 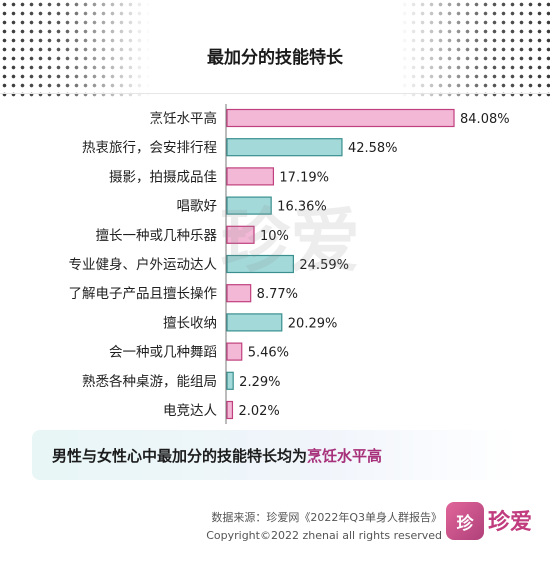 What do you see at coordinates (326, 517) in the screenshot?
I see `source-note: 数据来源：珍爱网《2022年Q3单身人群报告》` at bounding box center [326, 517].